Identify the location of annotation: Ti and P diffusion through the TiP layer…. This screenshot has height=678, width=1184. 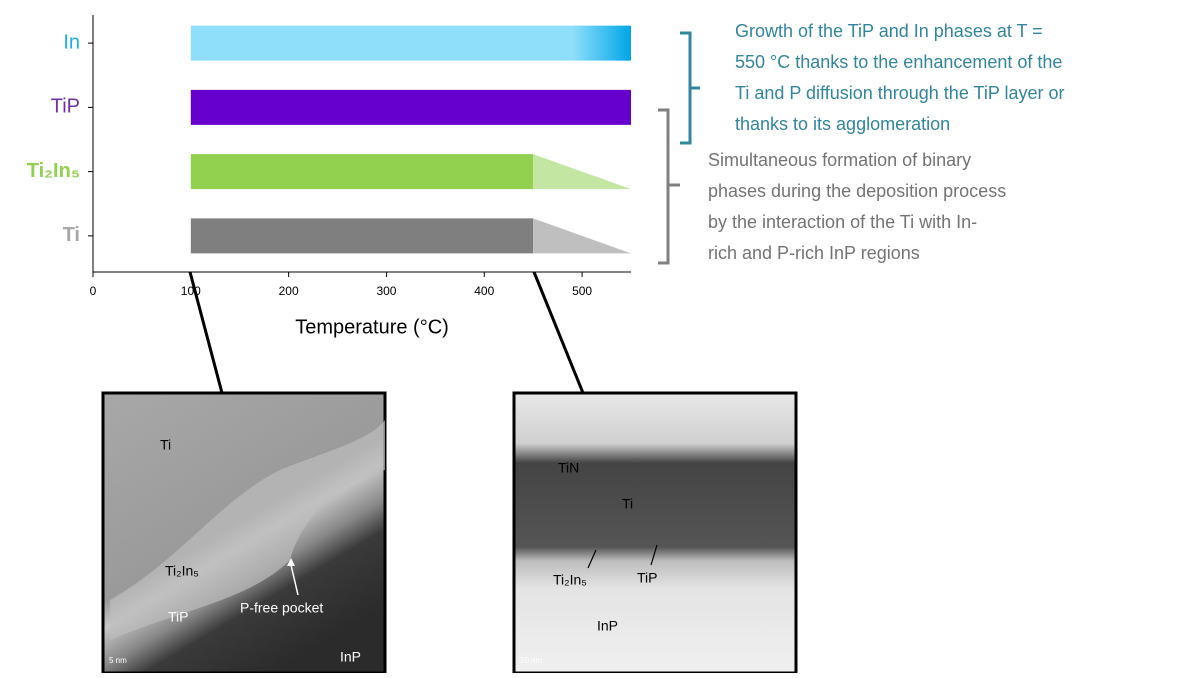
(900, 93).